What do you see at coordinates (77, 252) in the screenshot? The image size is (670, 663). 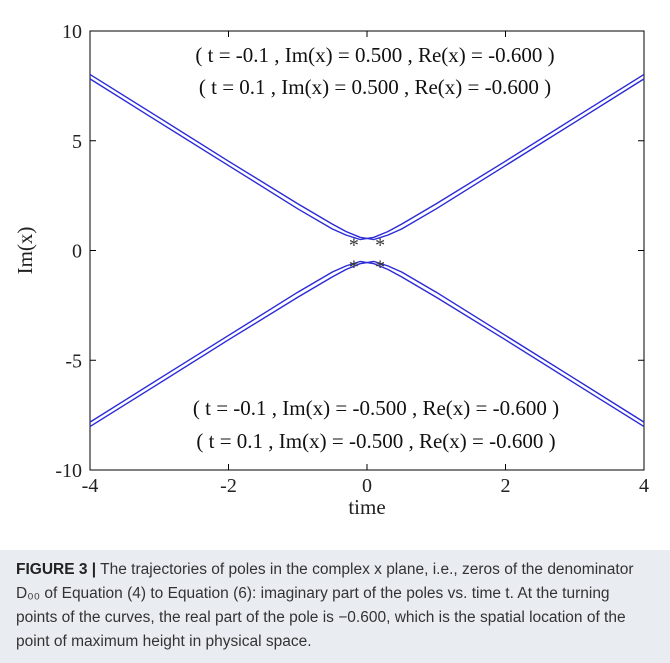 I see `y-tick-label: 0` at bounding box center [77, 252].